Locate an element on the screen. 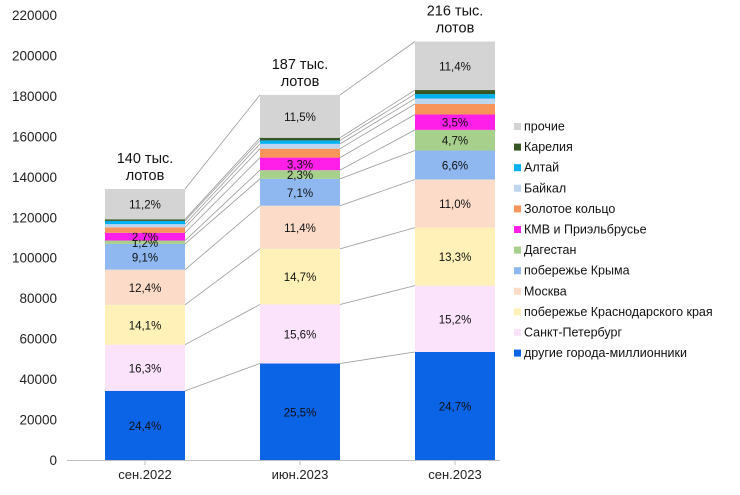  data-label: 11,4% is located at coordinates (300, 229).